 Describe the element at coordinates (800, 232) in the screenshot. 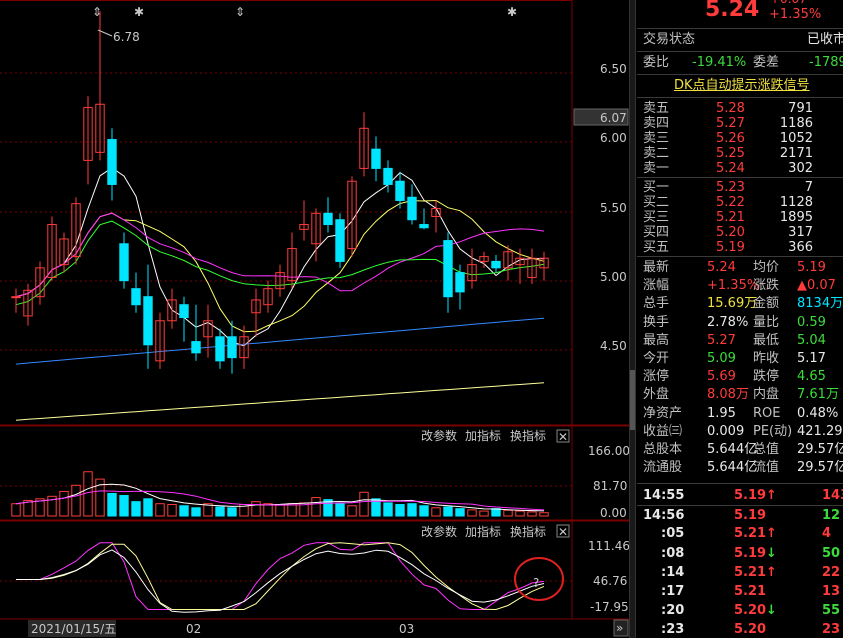

I see `bid-level-volume: 317` at that location.